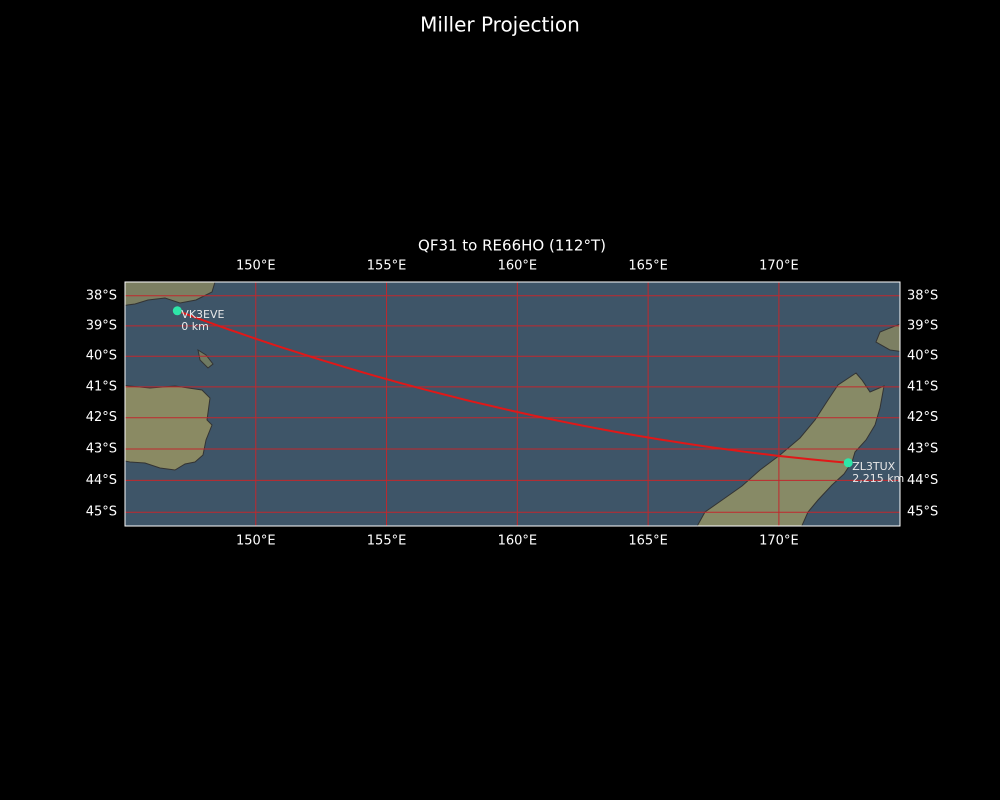 The width and height of the screenshot is (1000, 800). What do you see at coordinates (202, 314) in the screenshot?
I see `station-name: VK3EVE` at bounding box center [202, 314].